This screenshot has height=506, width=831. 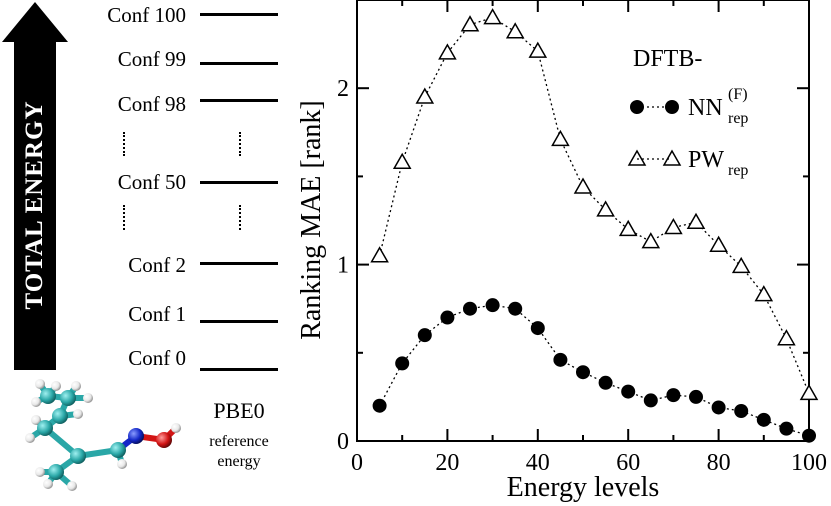 I want to click on level-label-conf-98: Conf 98, so click(x=151, y=104).